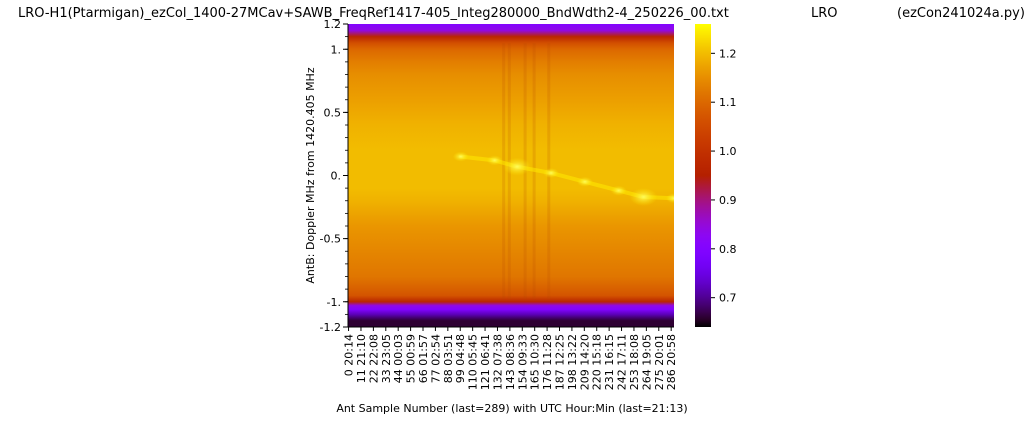 The height and width of the screenshot is (422, 1024). Describe the element at coordinates (435, 358) in the screenshot. I see `x-tick-label: 77 02:54` at that location.